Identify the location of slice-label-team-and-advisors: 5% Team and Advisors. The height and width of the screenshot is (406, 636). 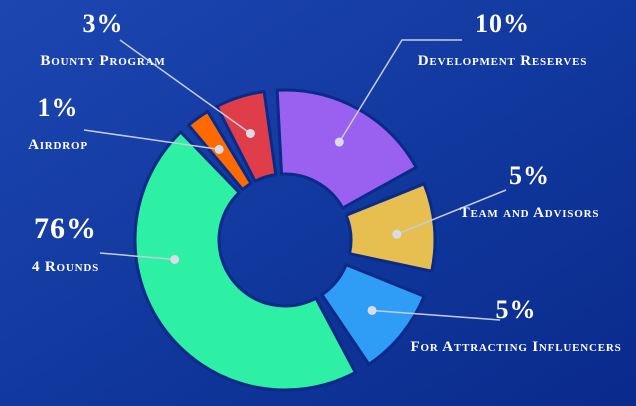
(529, 191).